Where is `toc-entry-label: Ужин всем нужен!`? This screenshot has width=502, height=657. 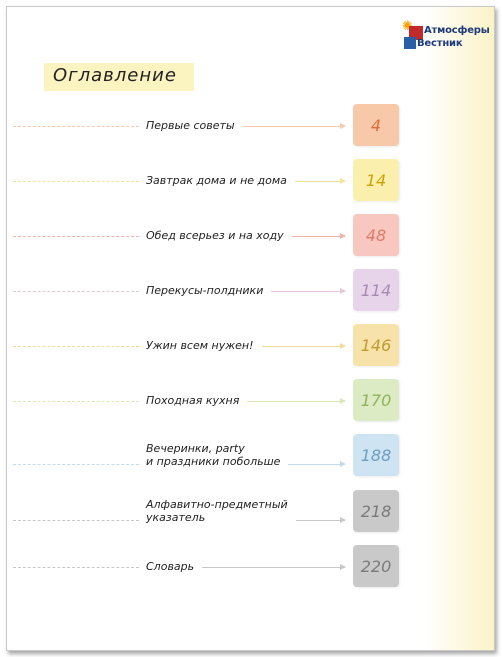
toc-entry-label: Ужин всем нужен! is located at coordinates (200, 345).